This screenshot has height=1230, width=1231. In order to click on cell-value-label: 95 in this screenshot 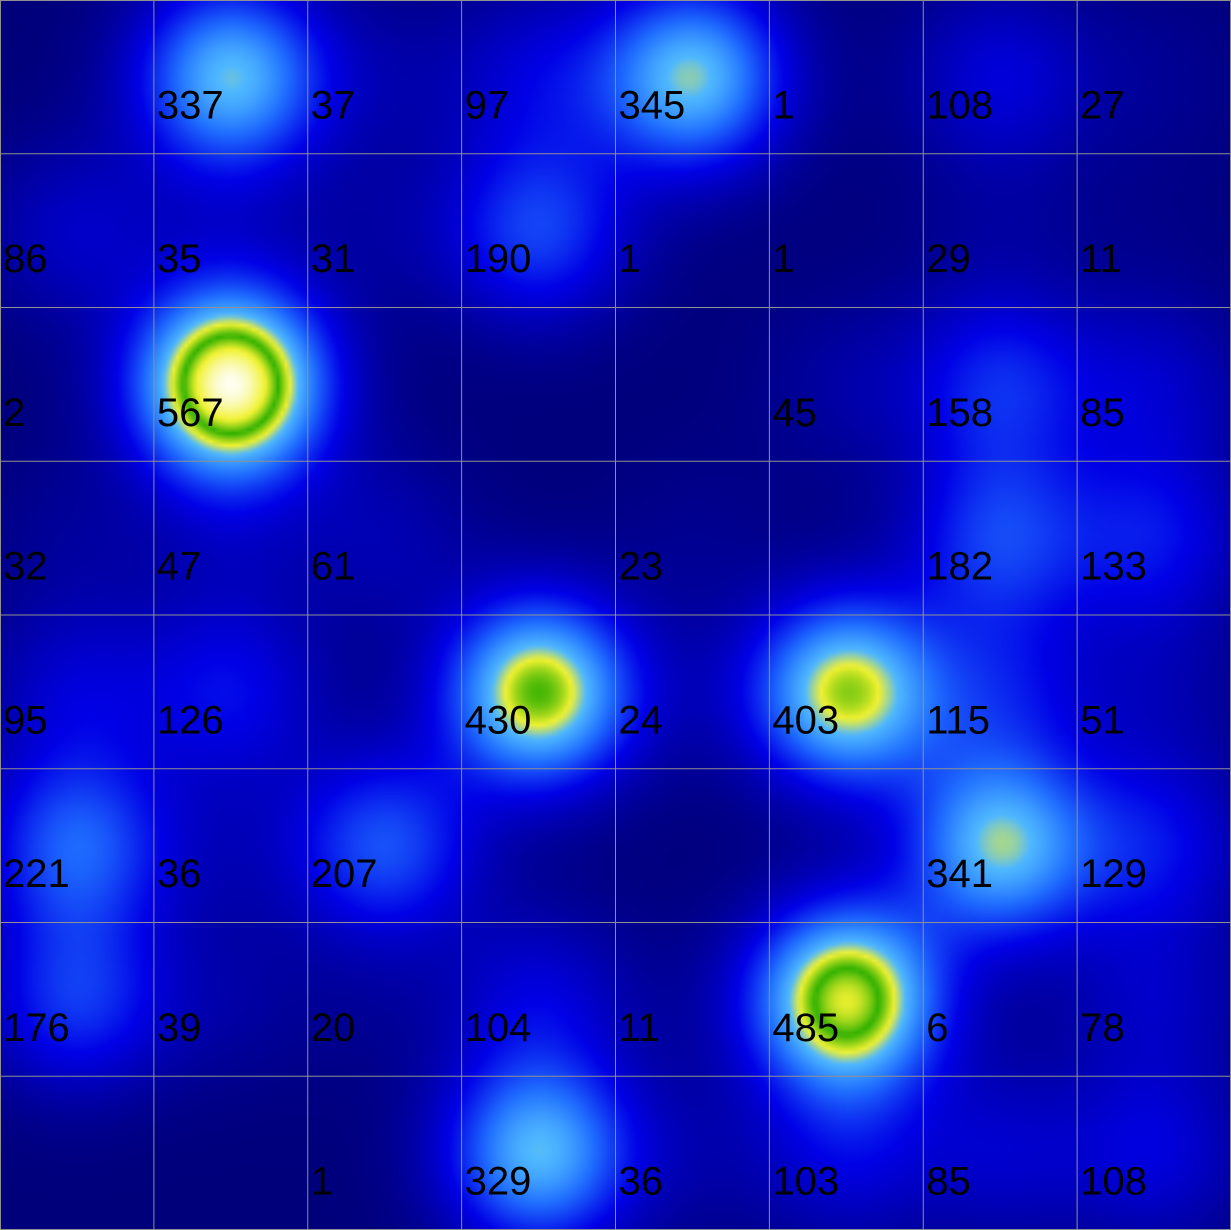, I will do `click(25, 720)`.